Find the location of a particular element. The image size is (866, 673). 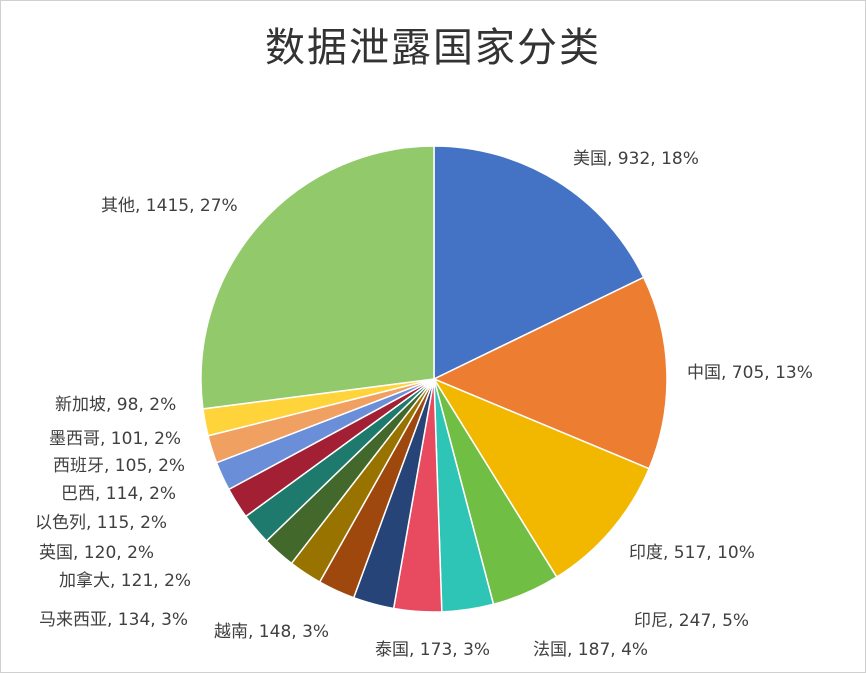

pie-label-9: 加拿大, 121, 2% is located at coordinates (125, 580).